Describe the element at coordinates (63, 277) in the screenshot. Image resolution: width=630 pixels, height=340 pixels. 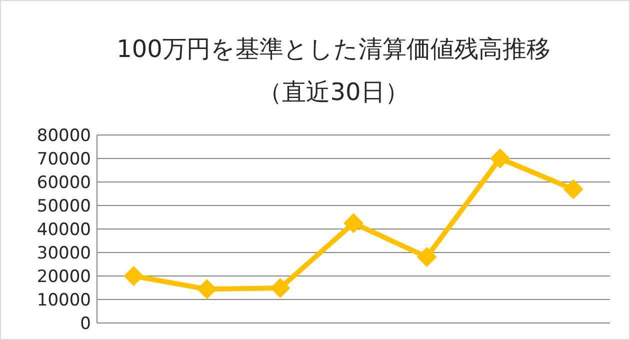
I see `y-tick-label: 20000` at that location.